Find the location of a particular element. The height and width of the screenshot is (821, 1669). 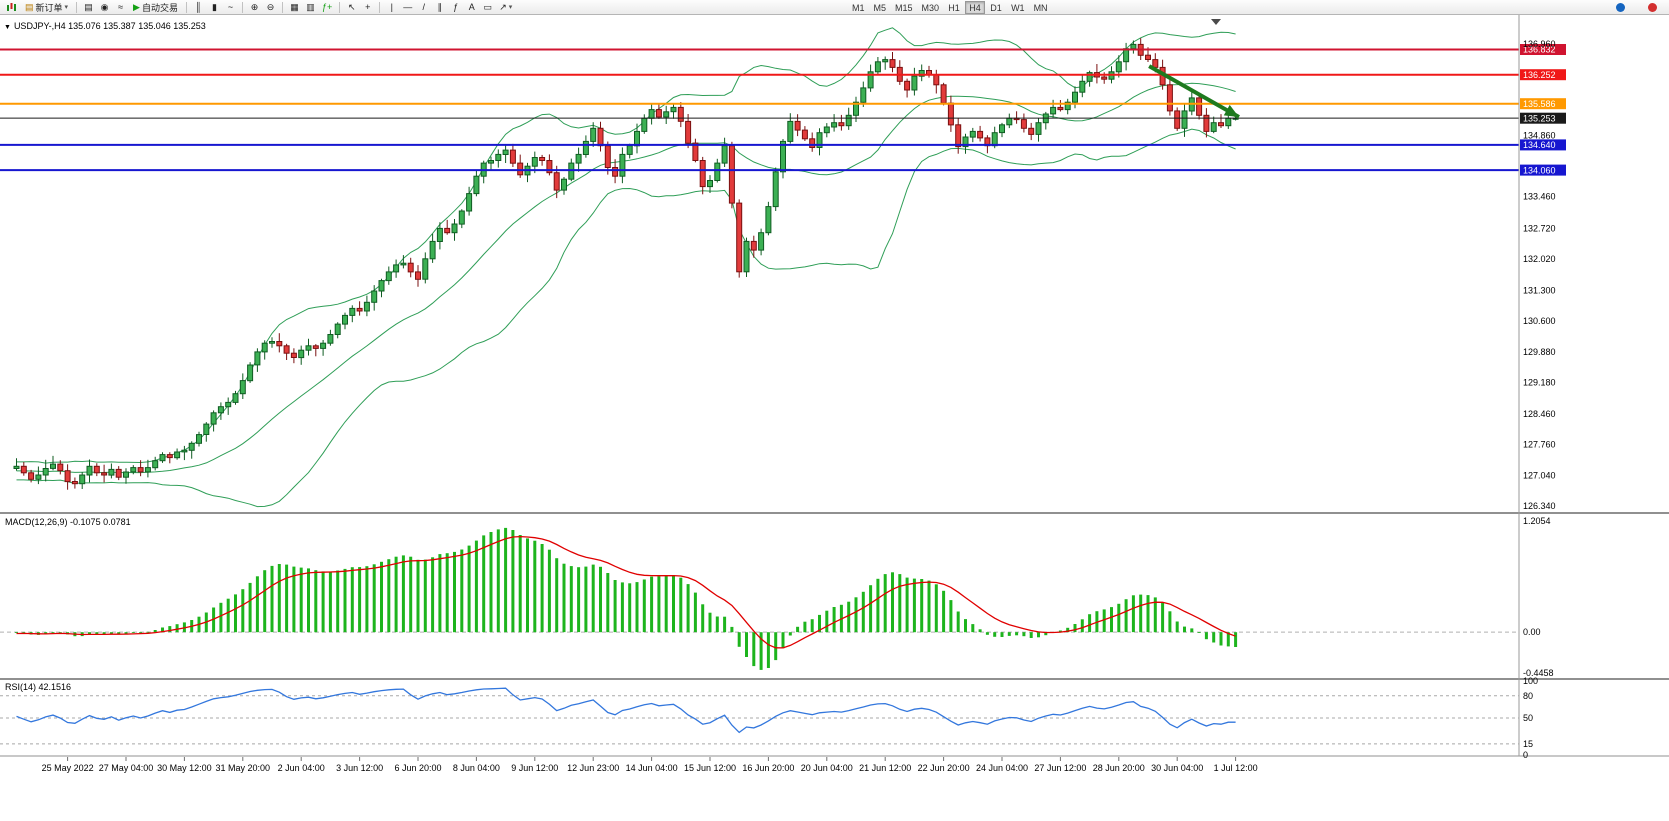

community-icon is located at coordinates (1620, 7).